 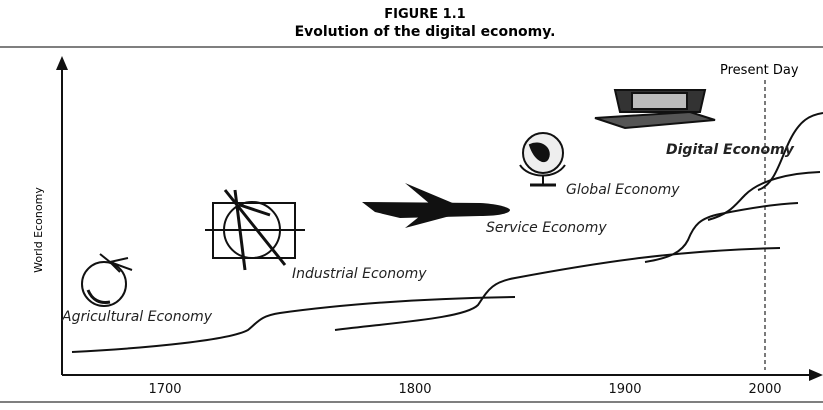 I want to click on service-curve, so click(x=721, y=232).